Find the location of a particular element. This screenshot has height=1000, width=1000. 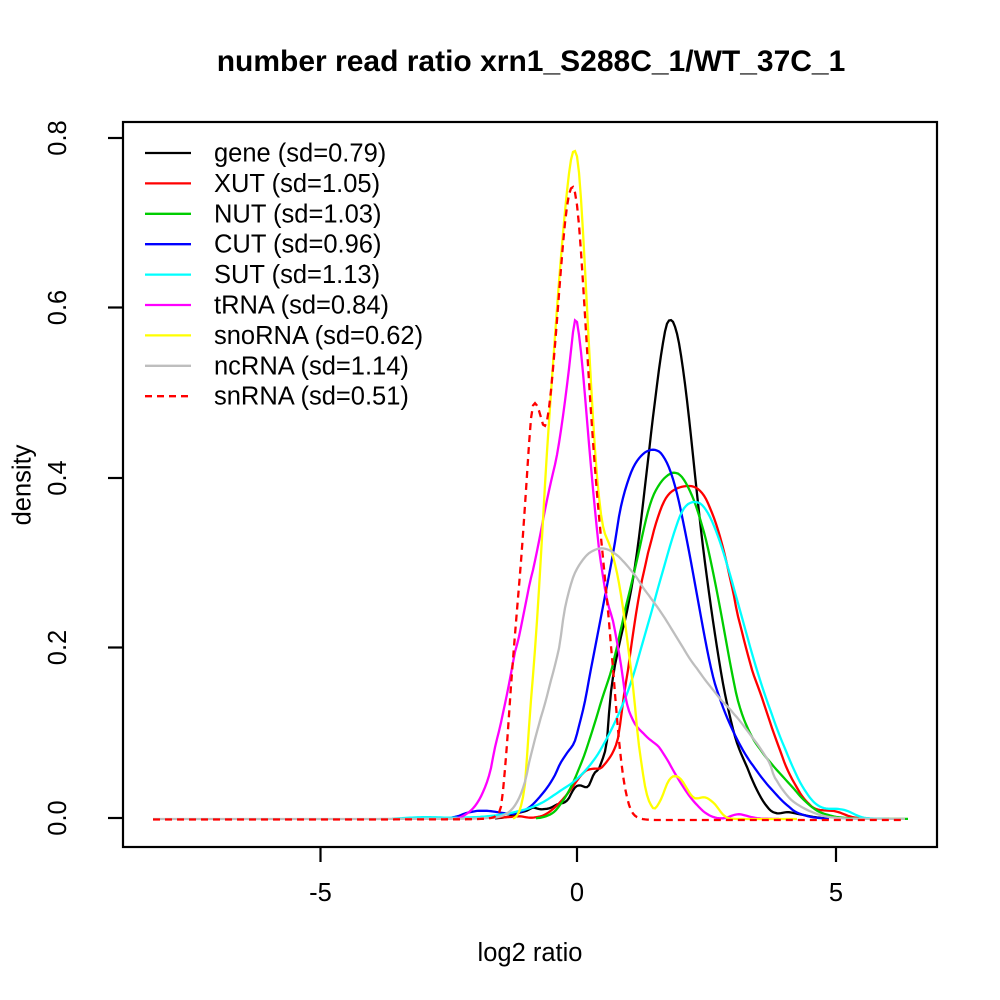

svg-text: tRNA (sd=0.84) is located at coordinates (301, 306).